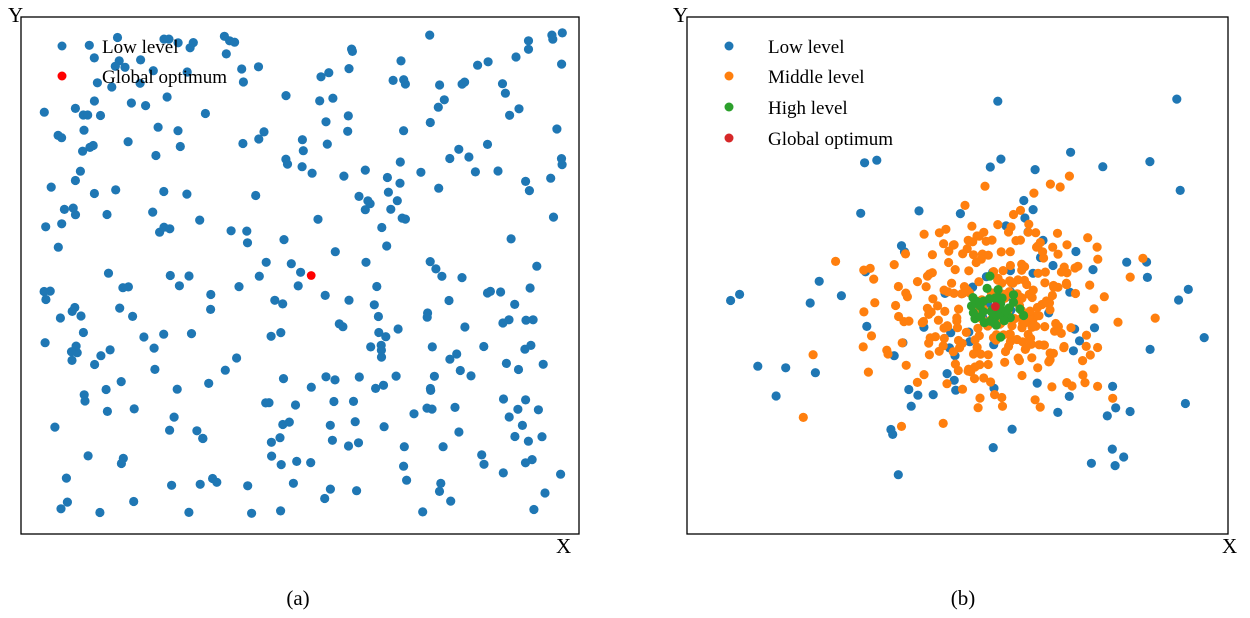  I want to click on global-optimum-point-a, so click(311, 275).